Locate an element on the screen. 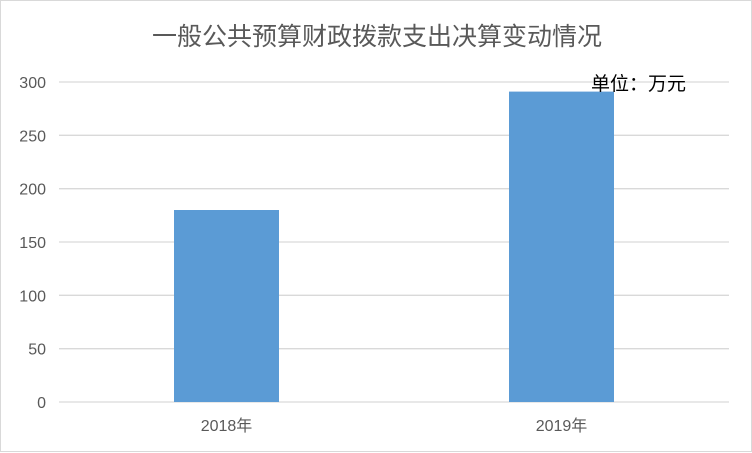 Image resolution: width=752 pixels, height=453 pixels. y-tick-label: 0 is located at coordinates (41, 403).